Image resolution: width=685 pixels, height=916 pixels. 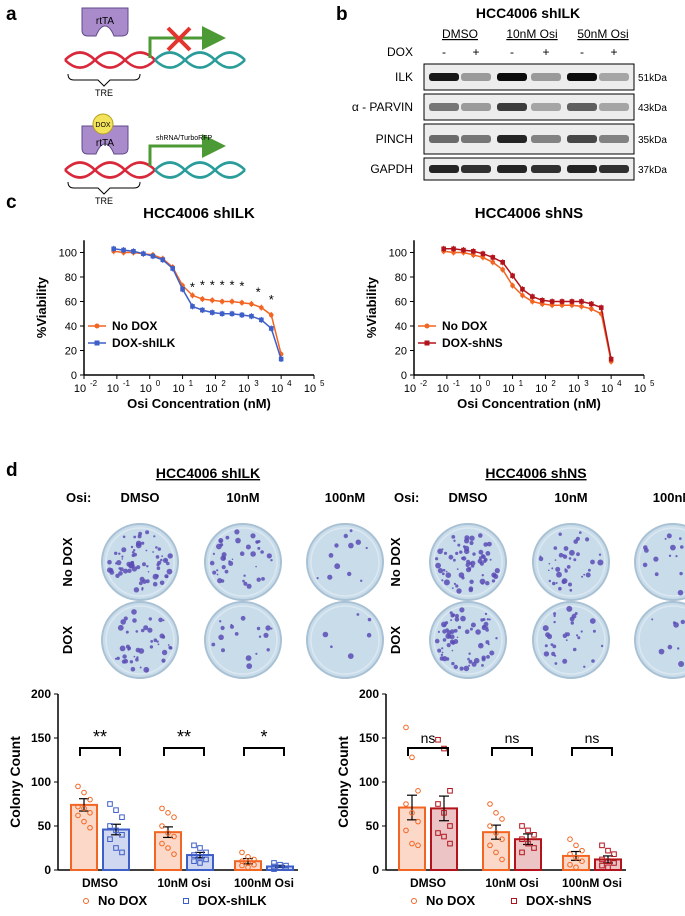 What do you see at coordinates (475, 52) in the screenshot?
I see `blot-dox-sign: +` at bounding box center [475, 52].